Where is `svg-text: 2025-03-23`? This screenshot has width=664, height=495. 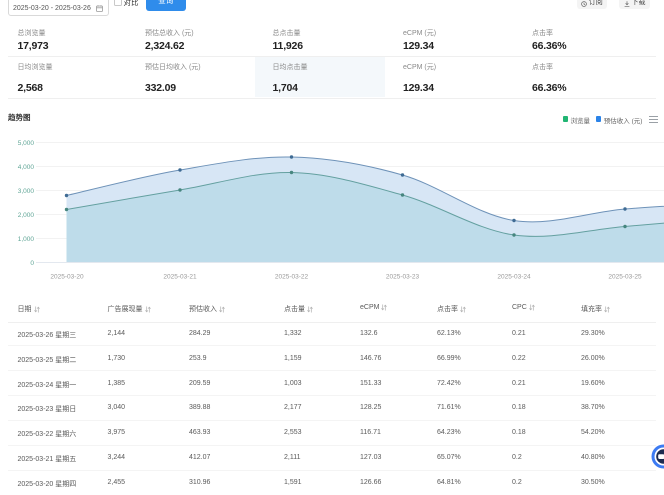
svg-text: 2025-03-23 is located at coordinates (403, 277).